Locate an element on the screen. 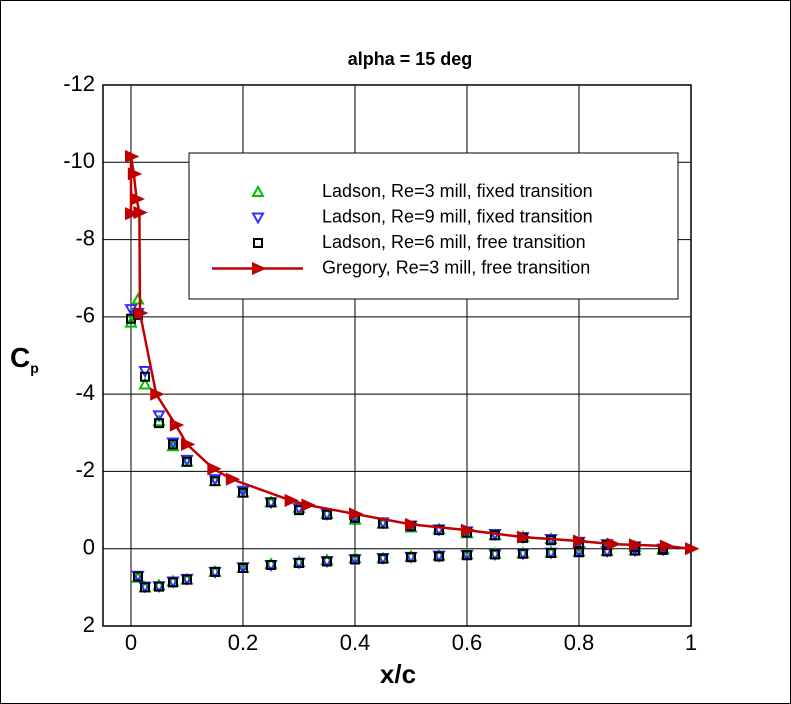  x-axis-label: x/c is located at coordinates (398, 674).